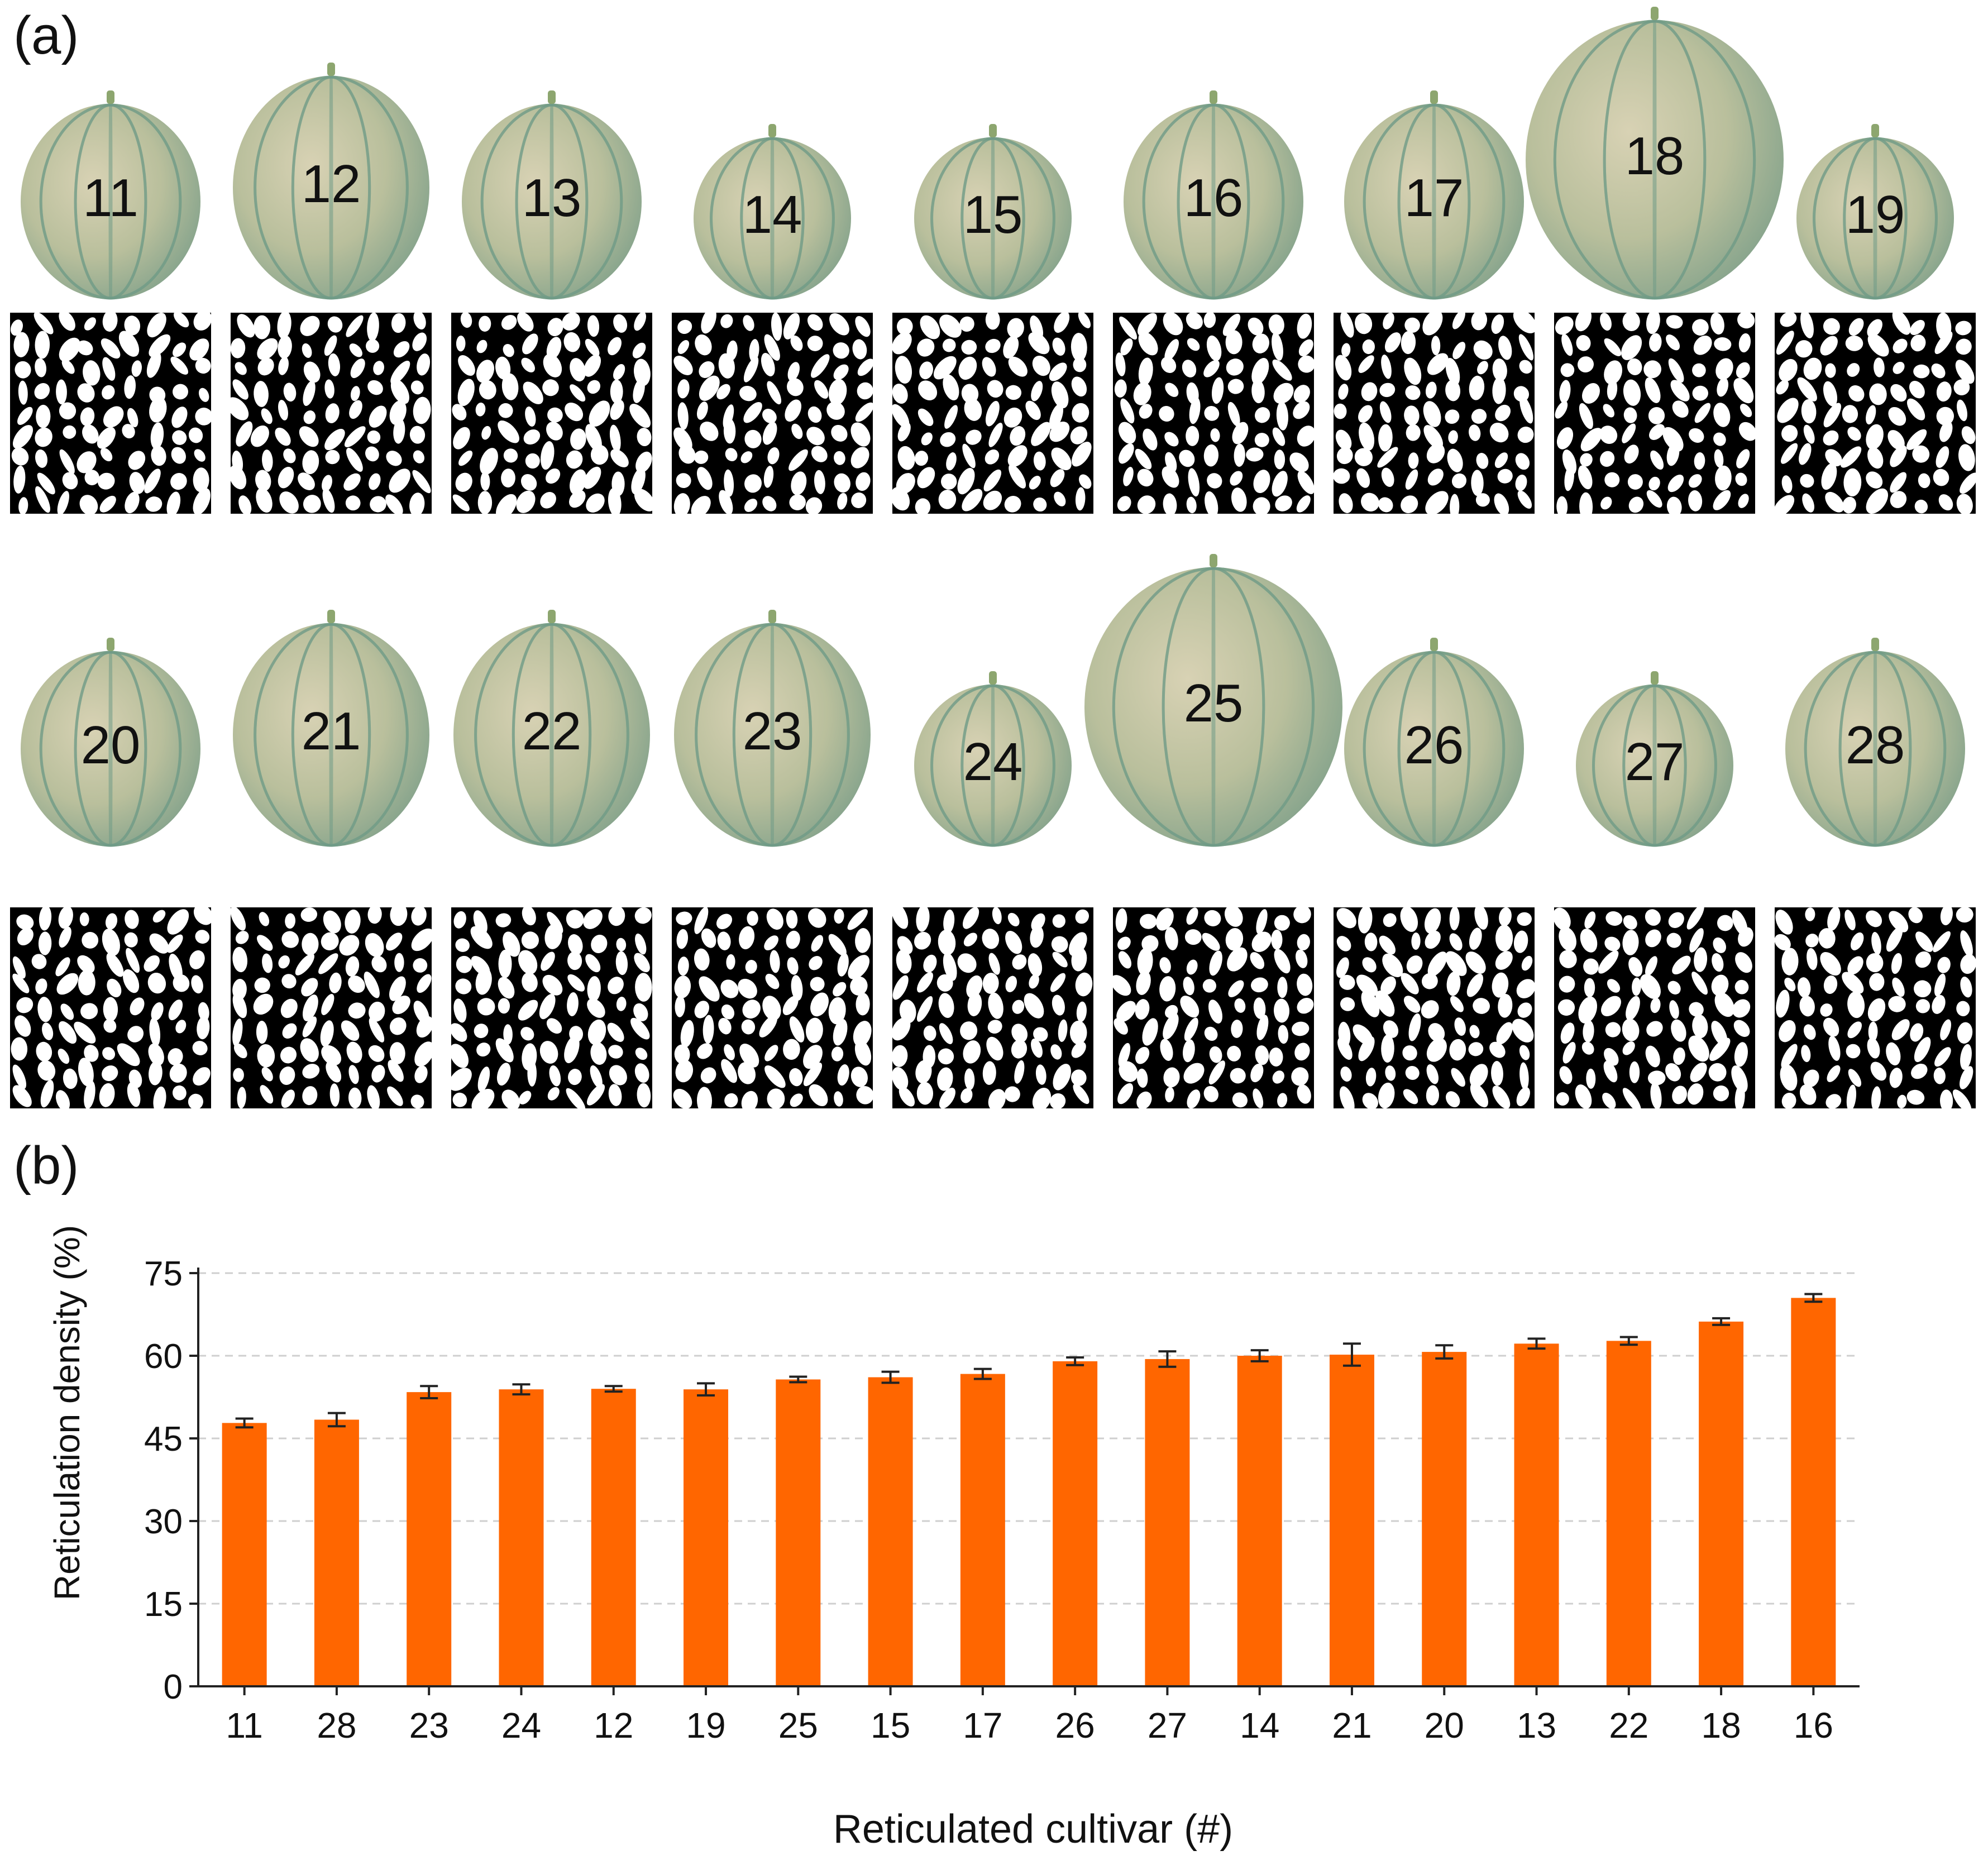 Image resolution: width=1988 pixels, height=1865 pixels. I want to click on melon-number-label: 21, so click(331, 731).